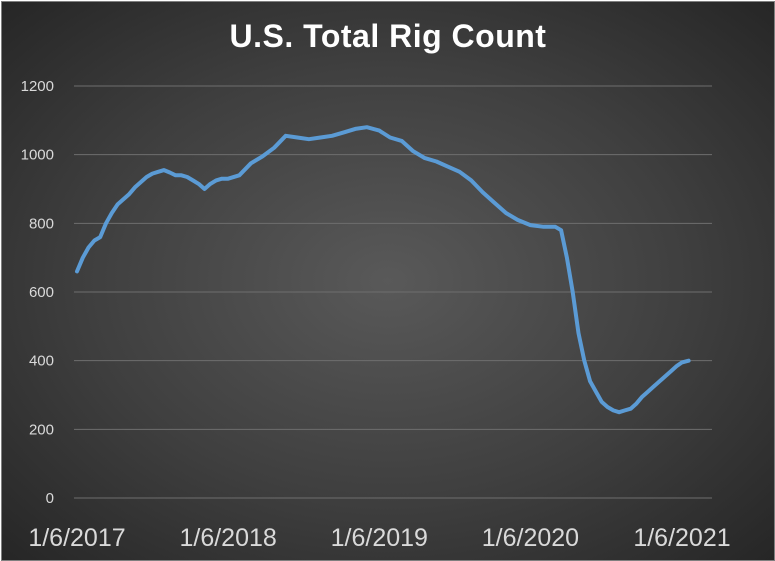  What do you see at coordinates (50, 498) in the screenshot?
I see `y-tick-label: 0` at bounding box center [50, 498].